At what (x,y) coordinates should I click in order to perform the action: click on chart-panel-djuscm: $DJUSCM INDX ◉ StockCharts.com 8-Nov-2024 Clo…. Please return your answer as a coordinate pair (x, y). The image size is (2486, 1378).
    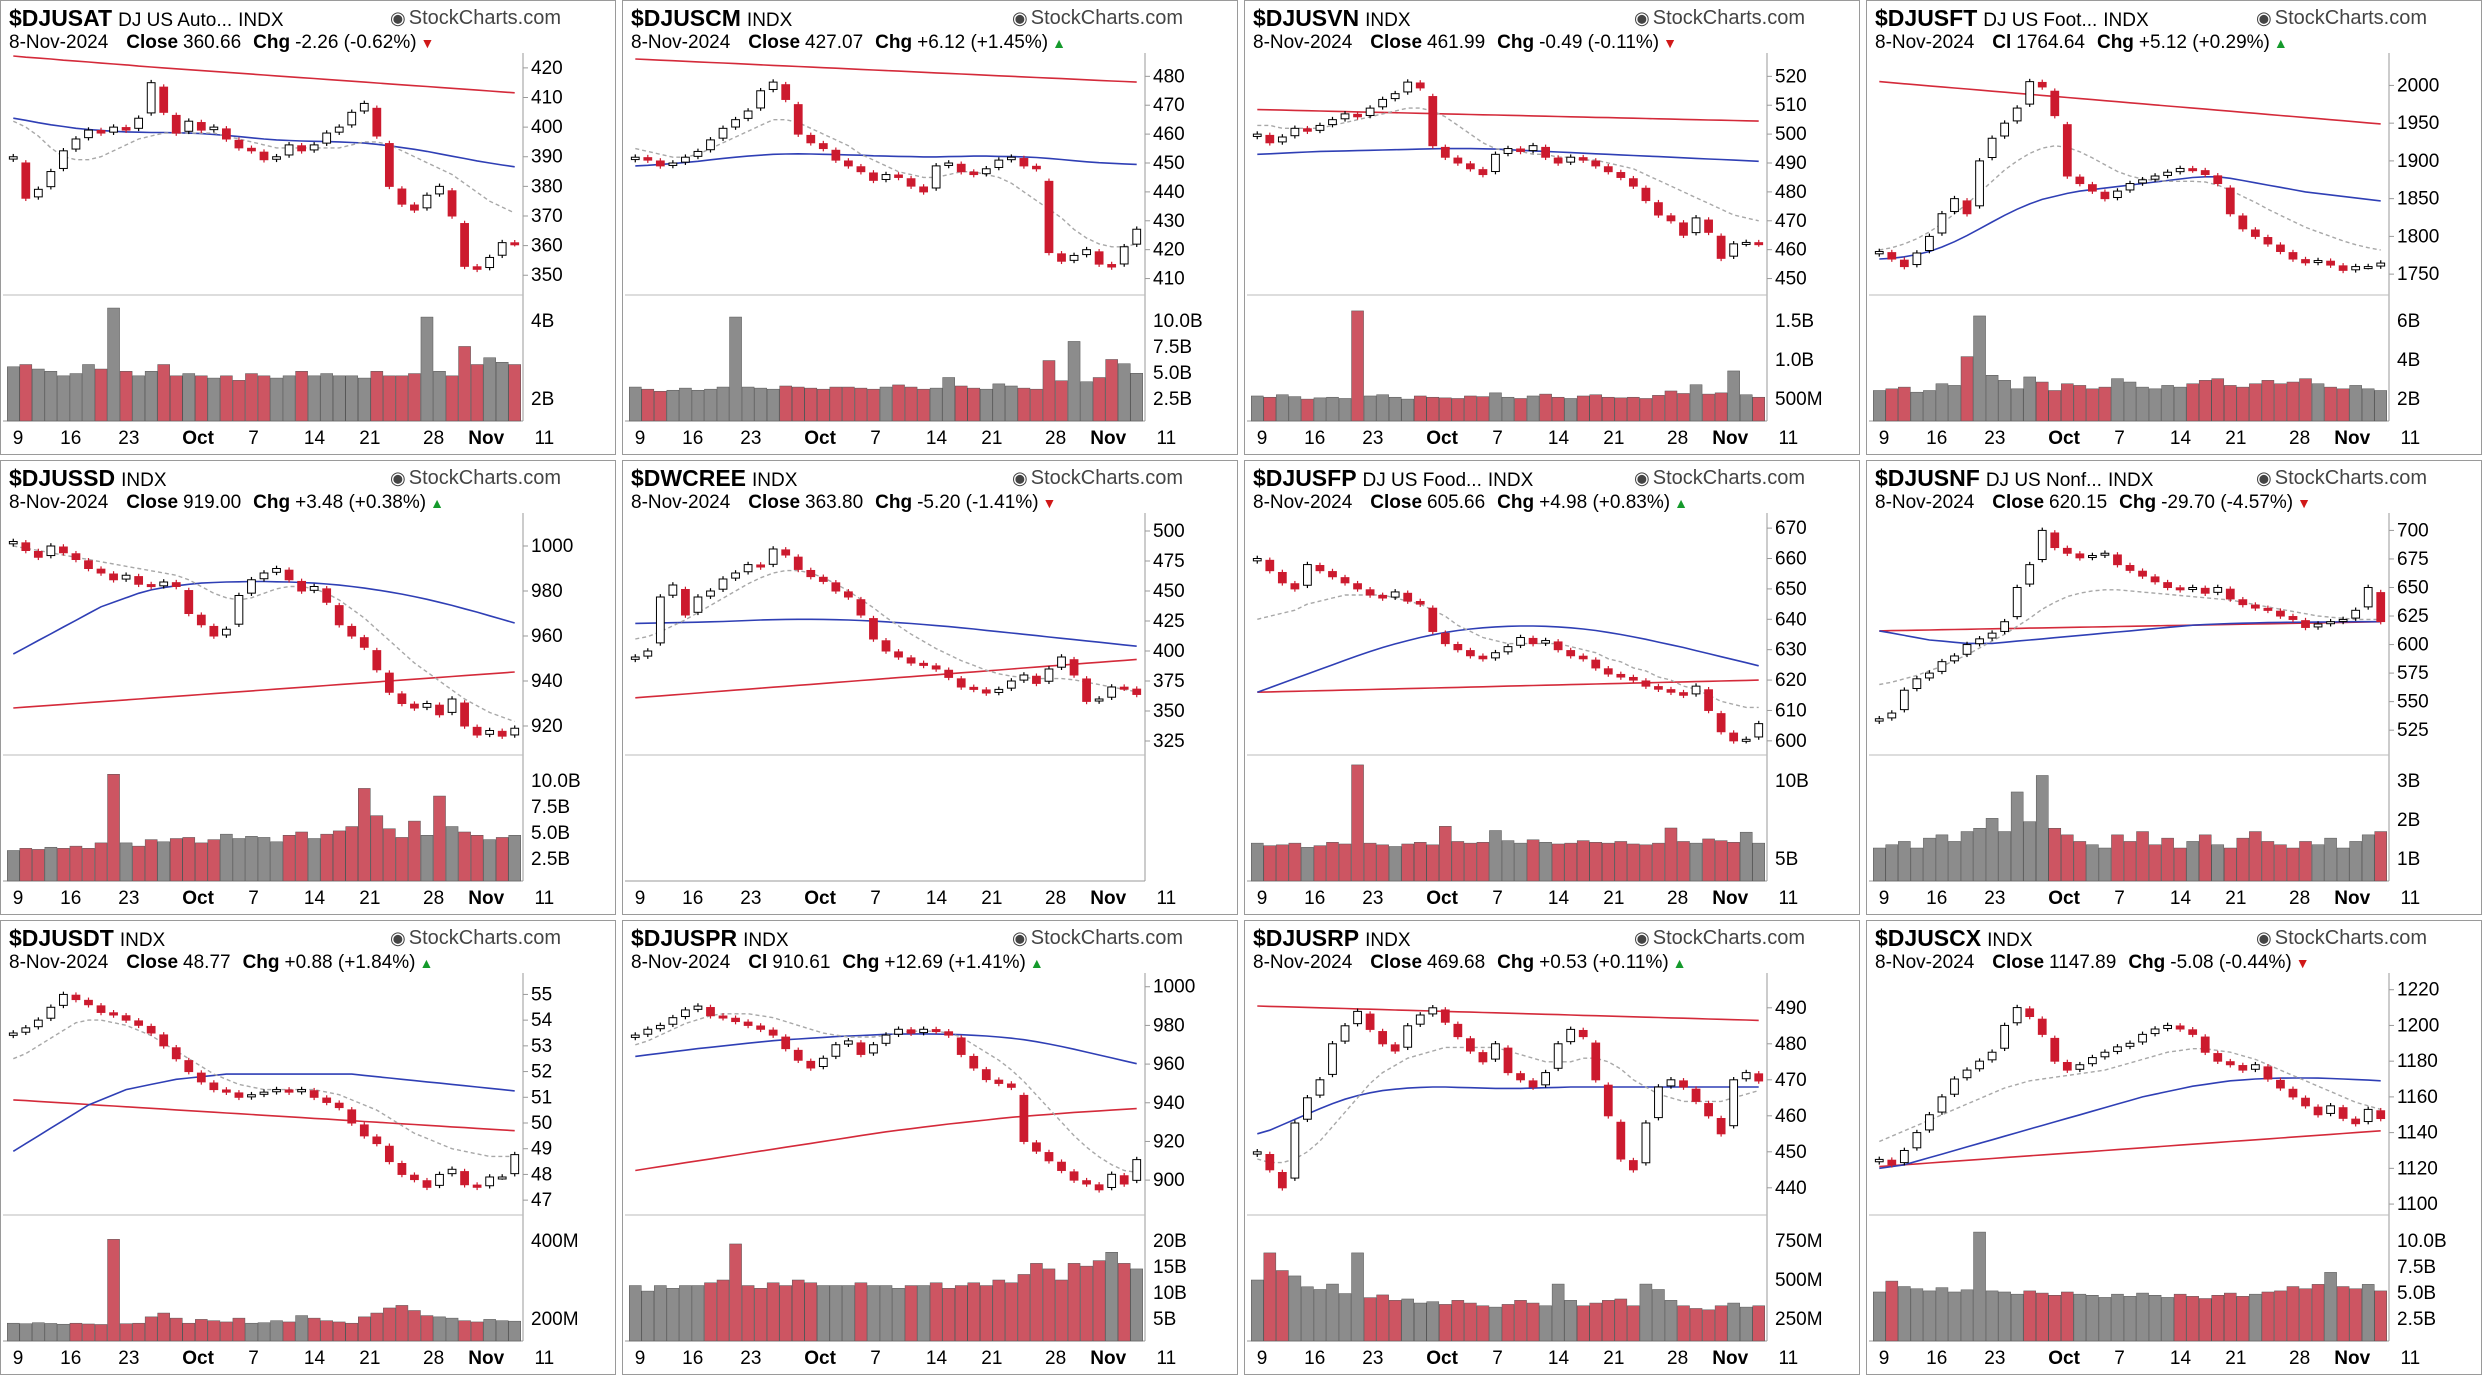
    Looking at the image, I should click on (930, 227).